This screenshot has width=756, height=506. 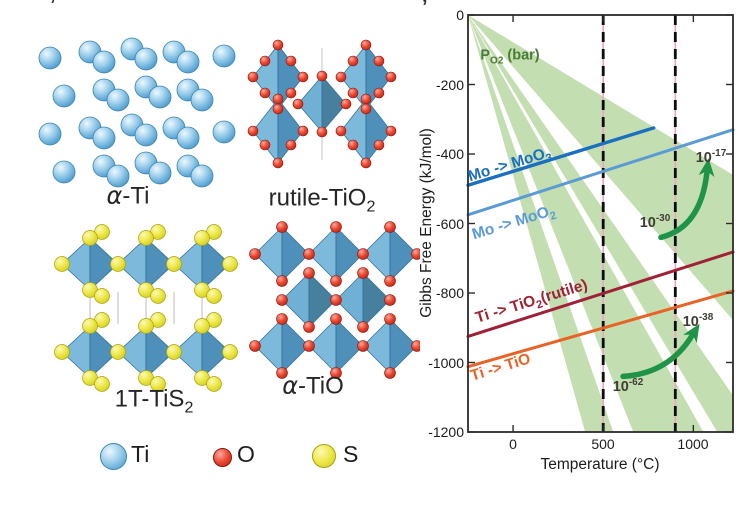 I want to click on xtick-1000: 1000, so click(x=693, y=444).